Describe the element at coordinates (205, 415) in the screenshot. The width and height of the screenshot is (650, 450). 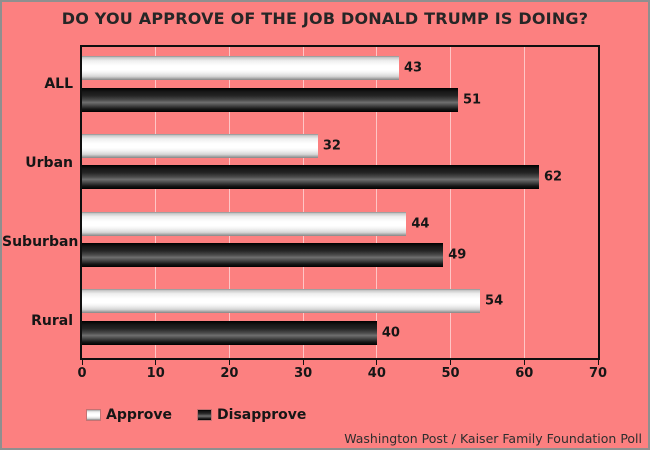
I see `disapprove-swatch-icon` at that location.